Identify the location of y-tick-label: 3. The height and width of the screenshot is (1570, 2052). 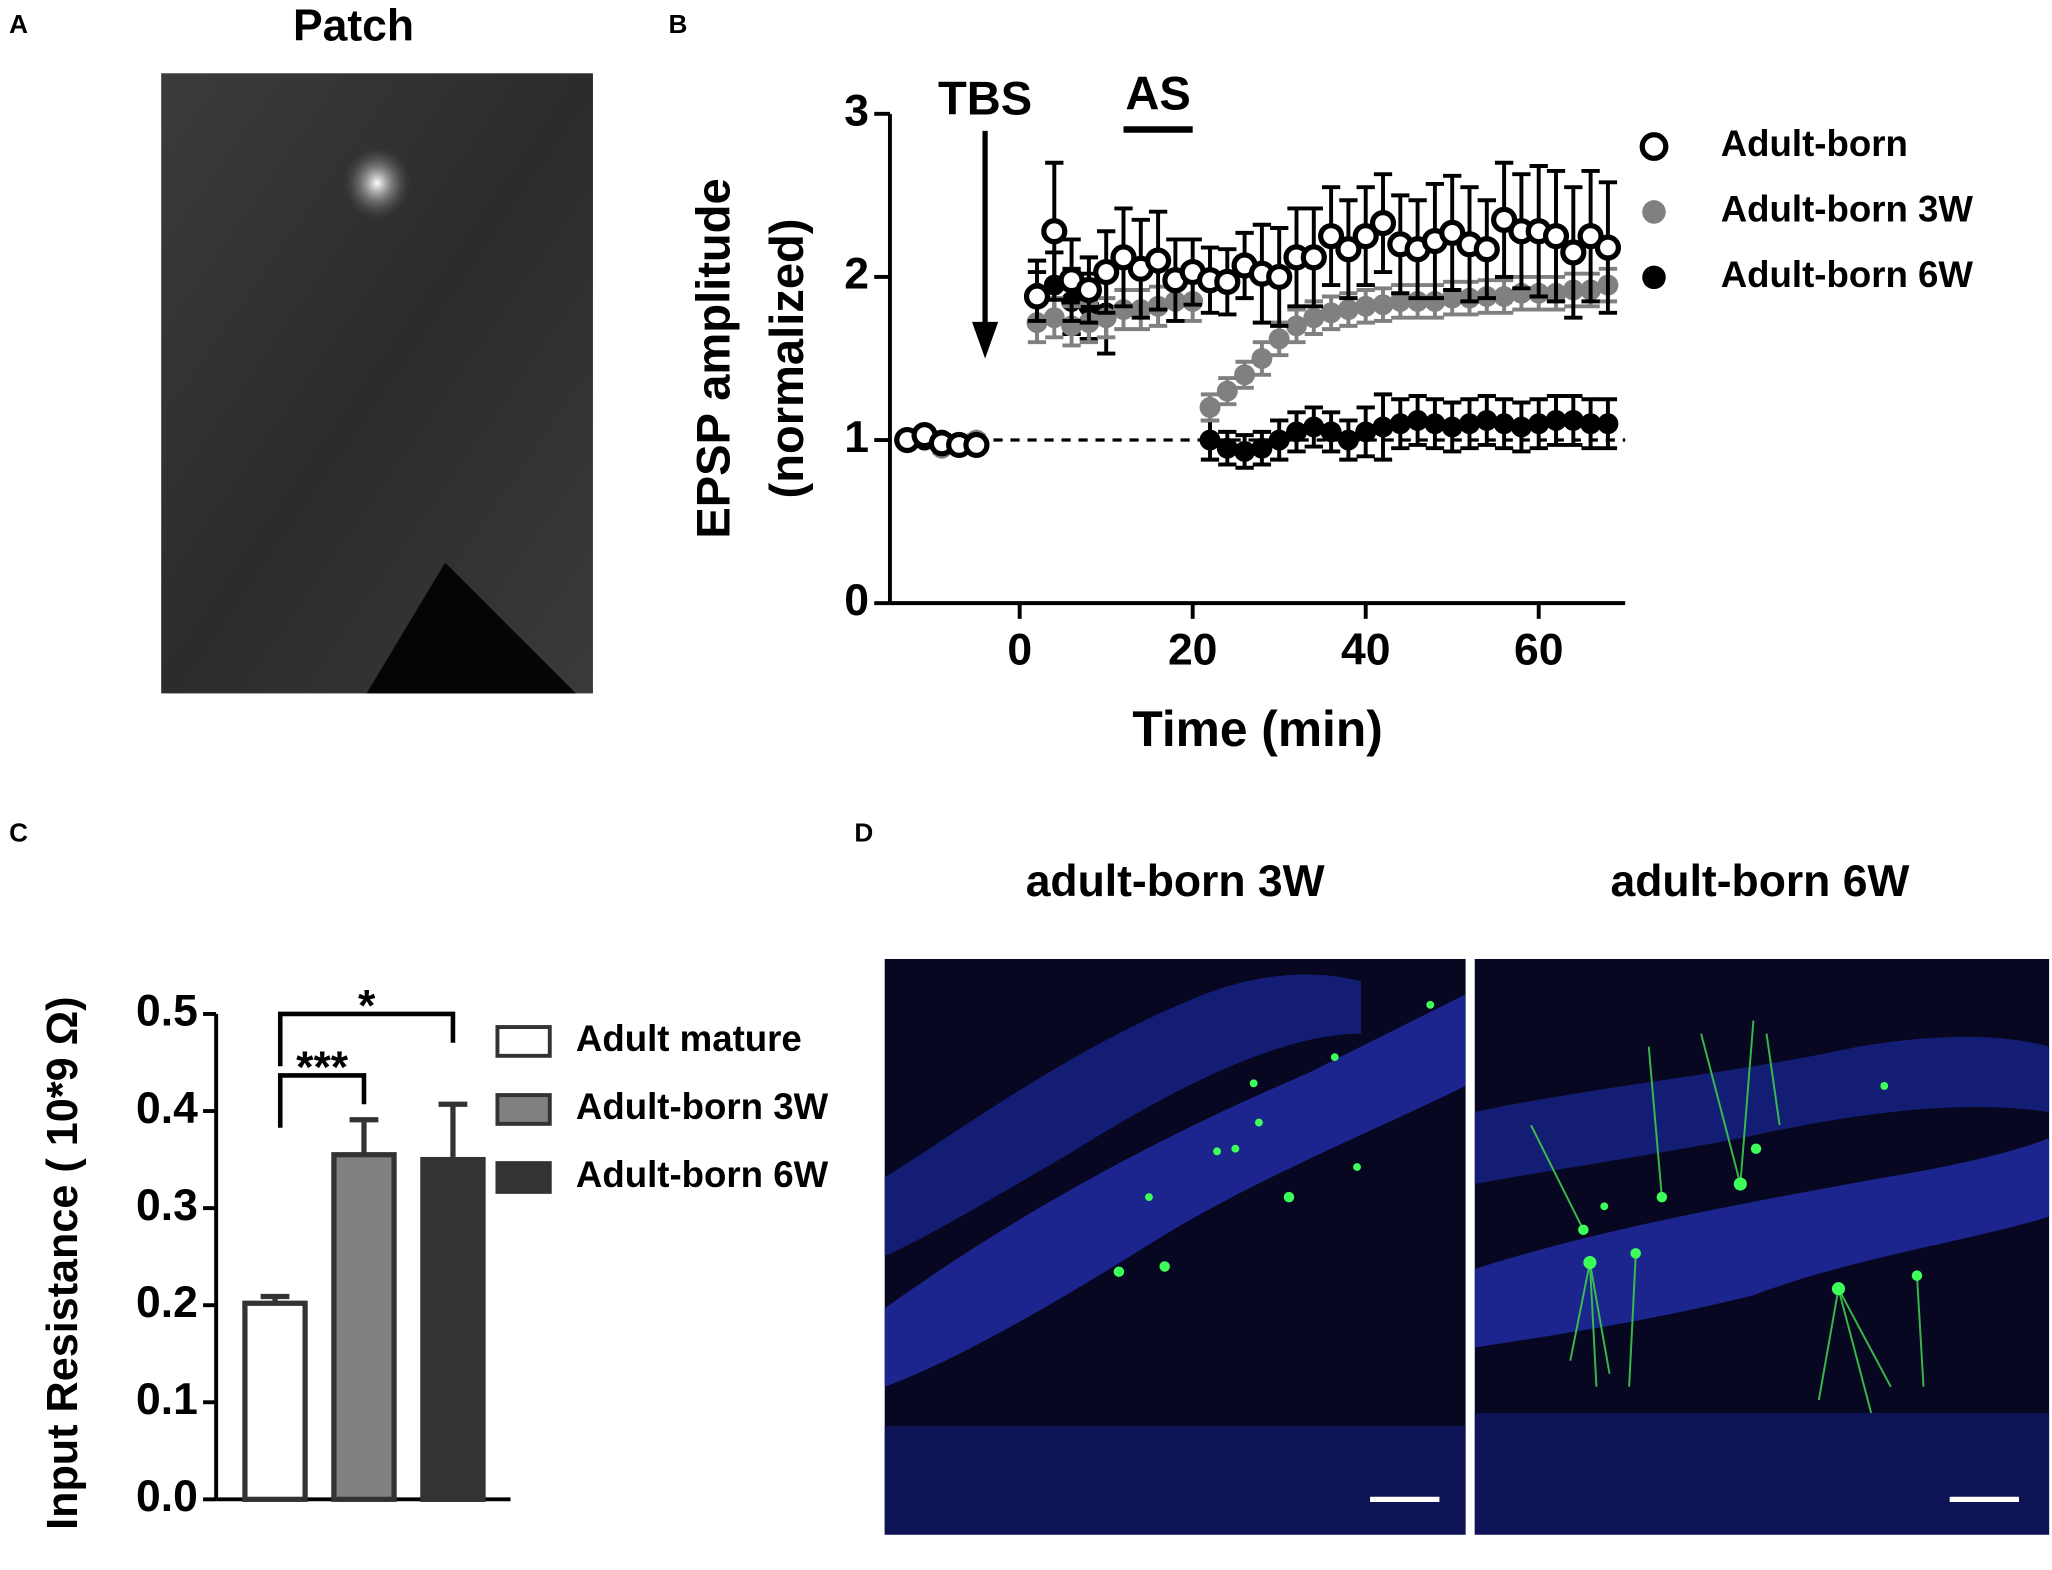
(856, 111).